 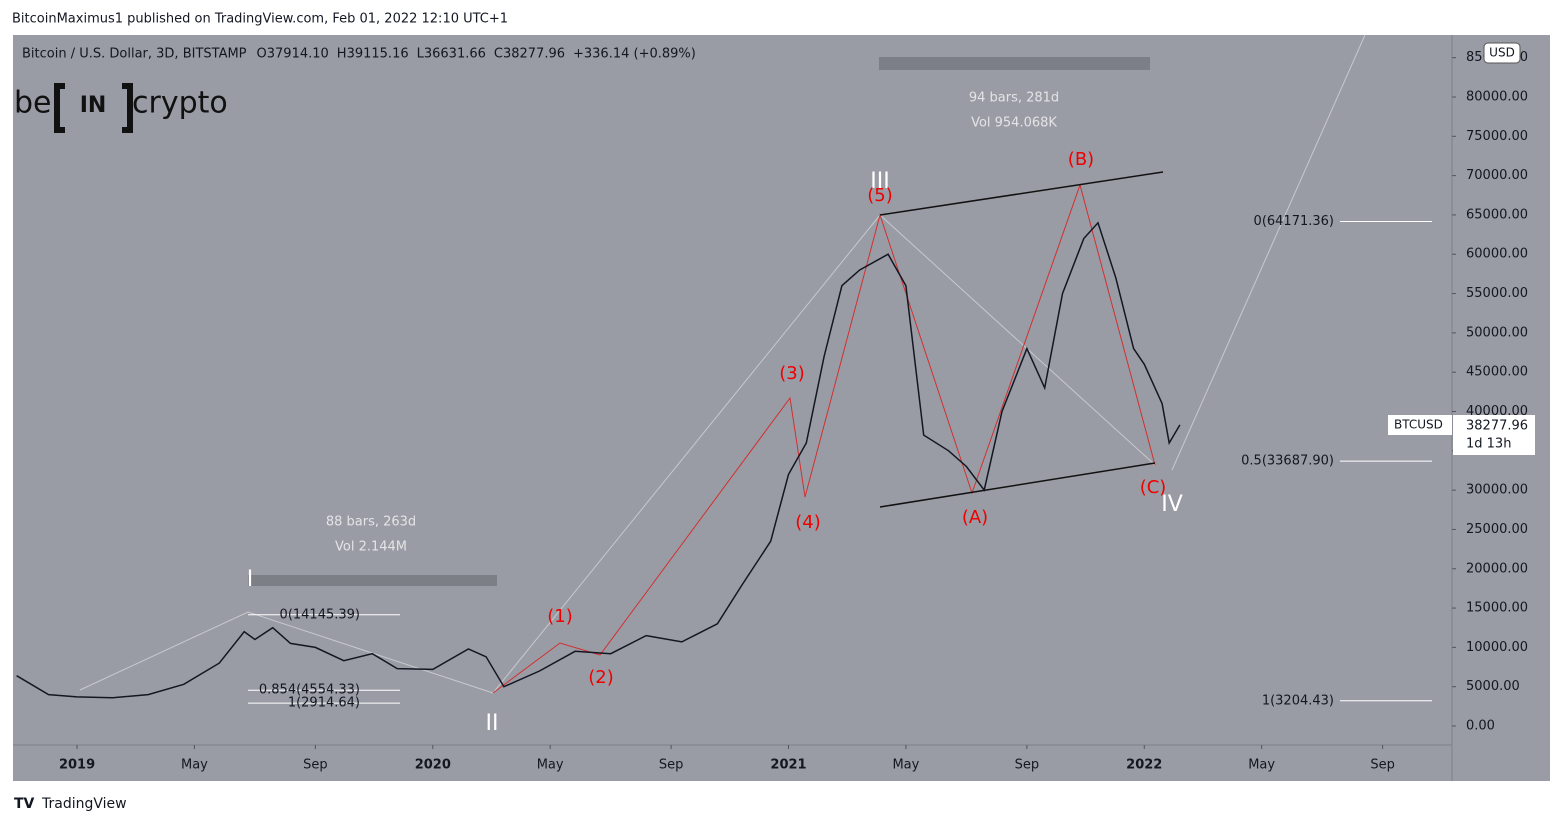 What do you see at coordinates (1497, 96) in the screenshot?
I see `y-tick-label: 80000.00` at bounding box center [1497, 96].